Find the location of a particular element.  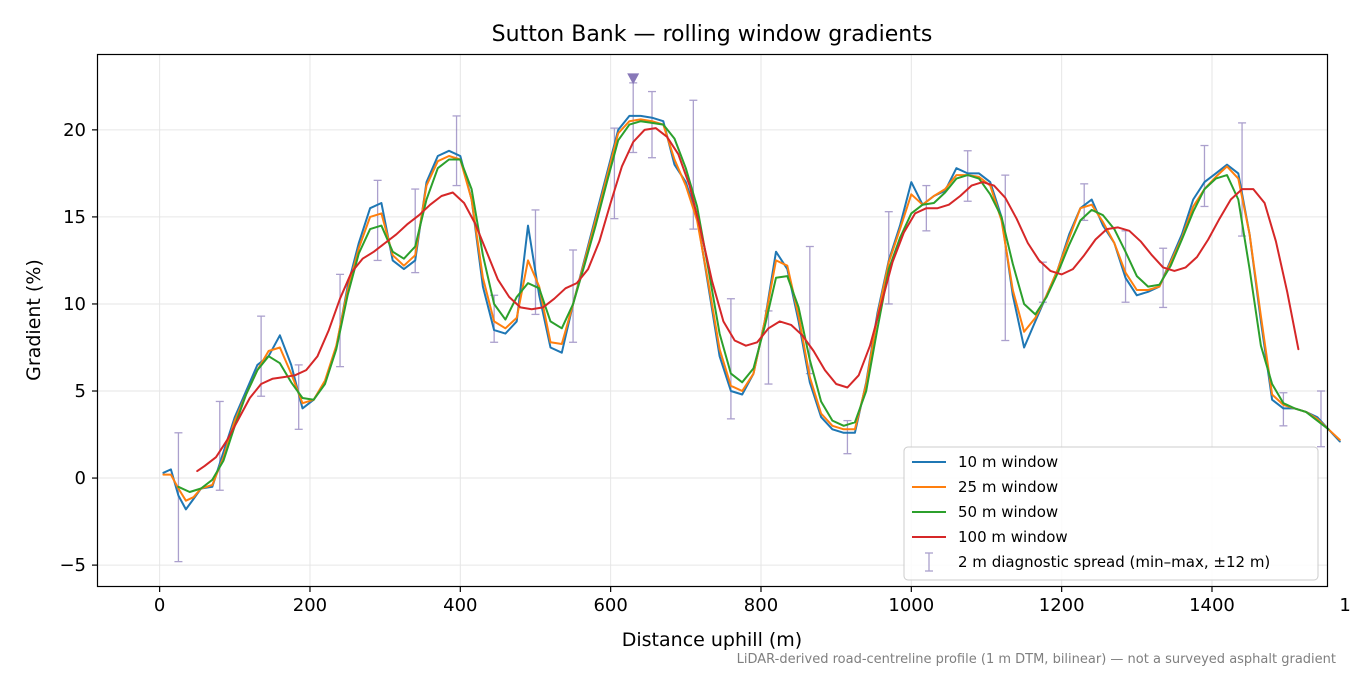

x-tick-label: 0 is located at coordinates (159, 605).